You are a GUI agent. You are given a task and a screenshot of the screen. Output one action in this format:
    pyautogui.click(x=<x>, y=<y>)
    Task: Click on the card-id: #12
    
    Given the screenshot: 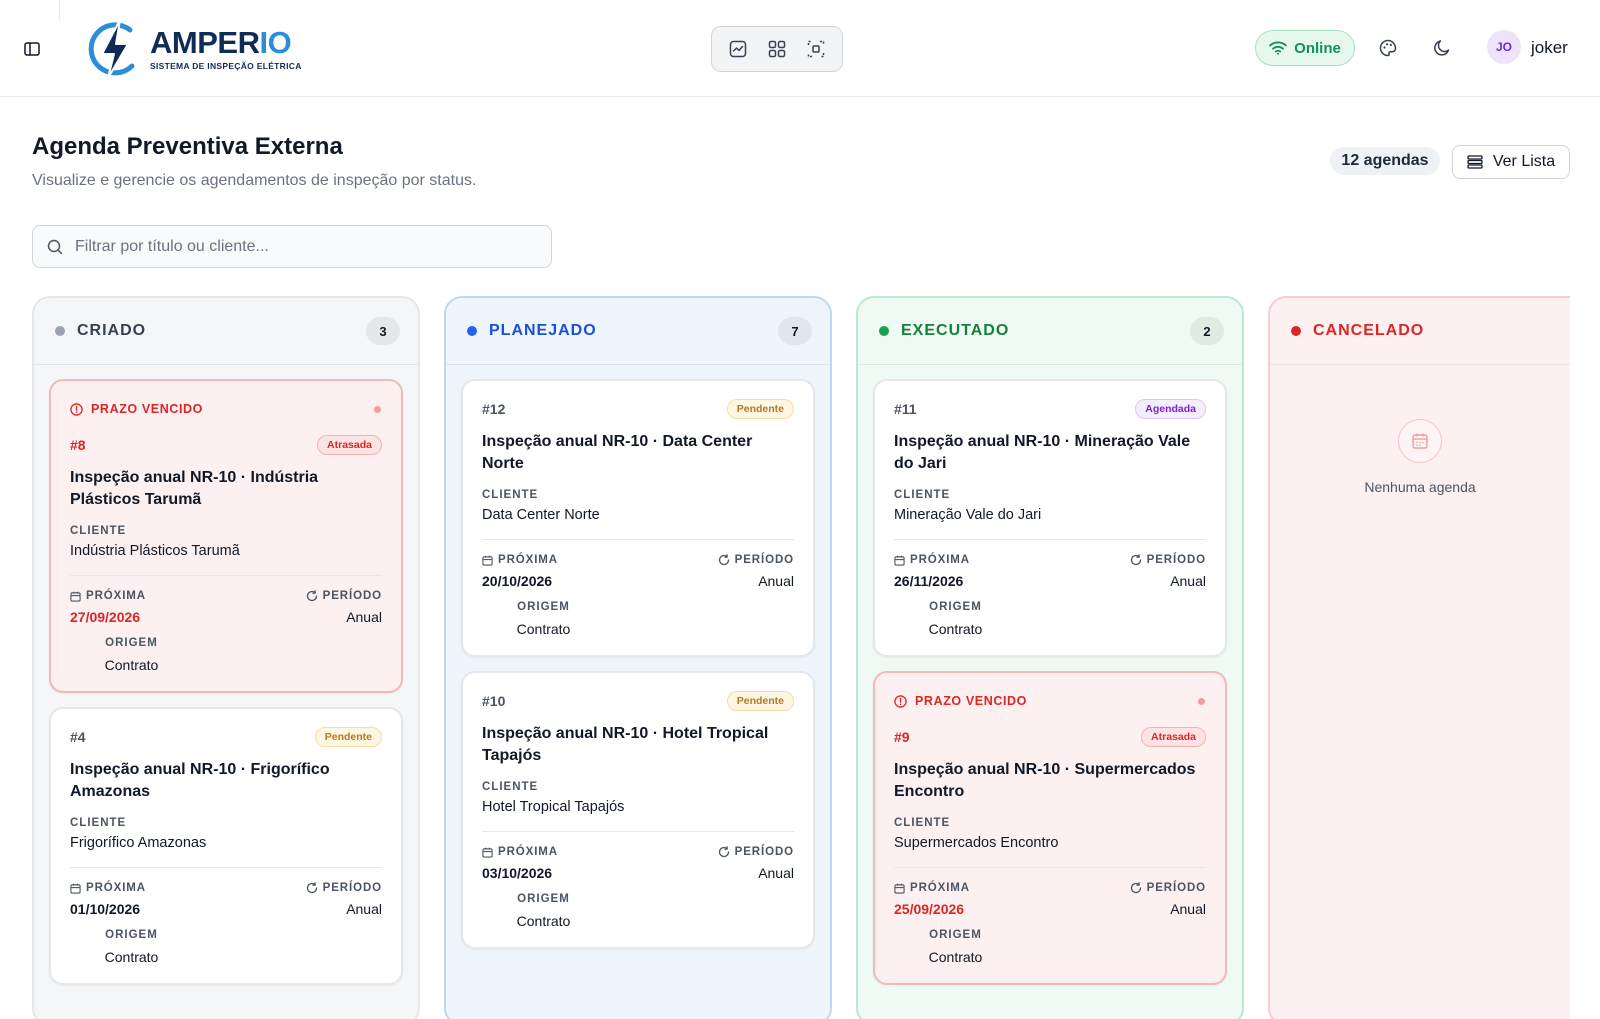 What is the action you would take?
    pyautogui.click(x=494, y=409)
    